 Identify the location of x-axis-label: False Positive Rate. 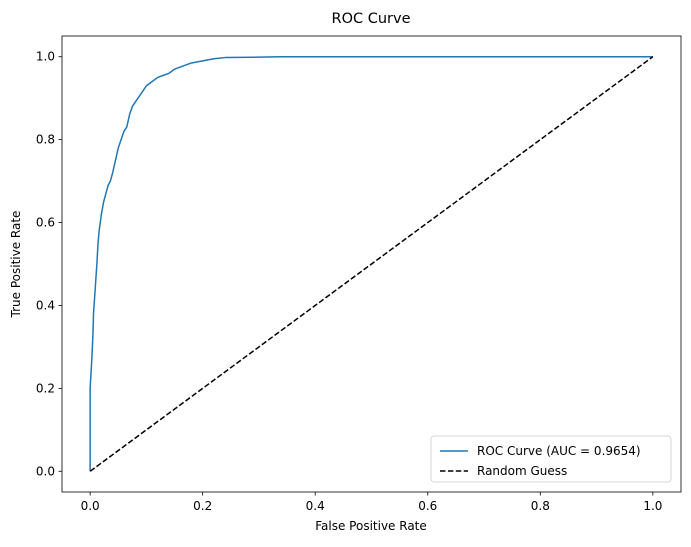
(371, 526).